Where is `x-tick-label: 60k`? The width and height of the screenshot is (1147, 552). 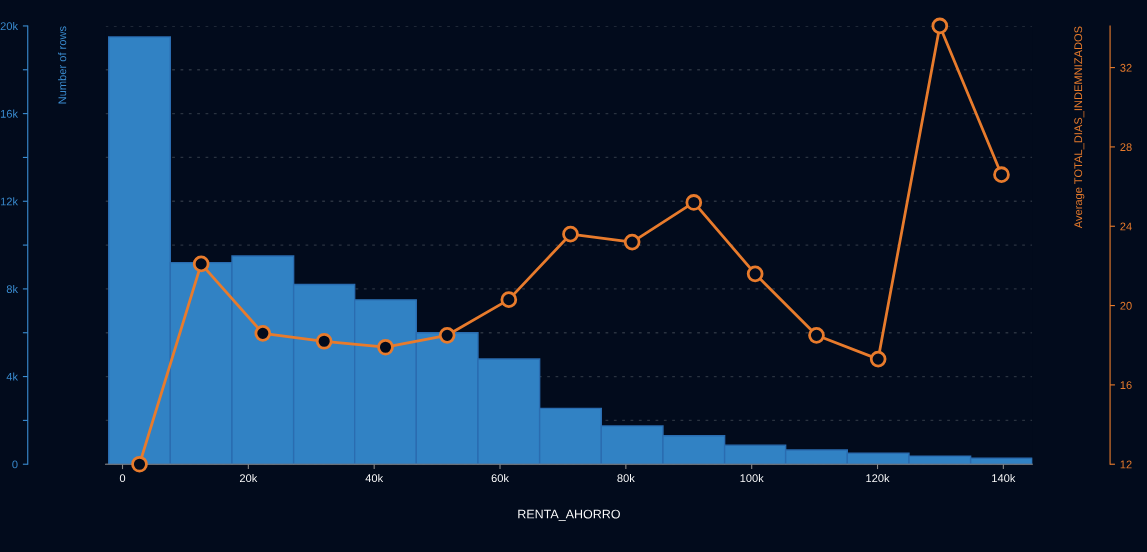
x-tick-label: 60k is located at coordinates (500, 478).